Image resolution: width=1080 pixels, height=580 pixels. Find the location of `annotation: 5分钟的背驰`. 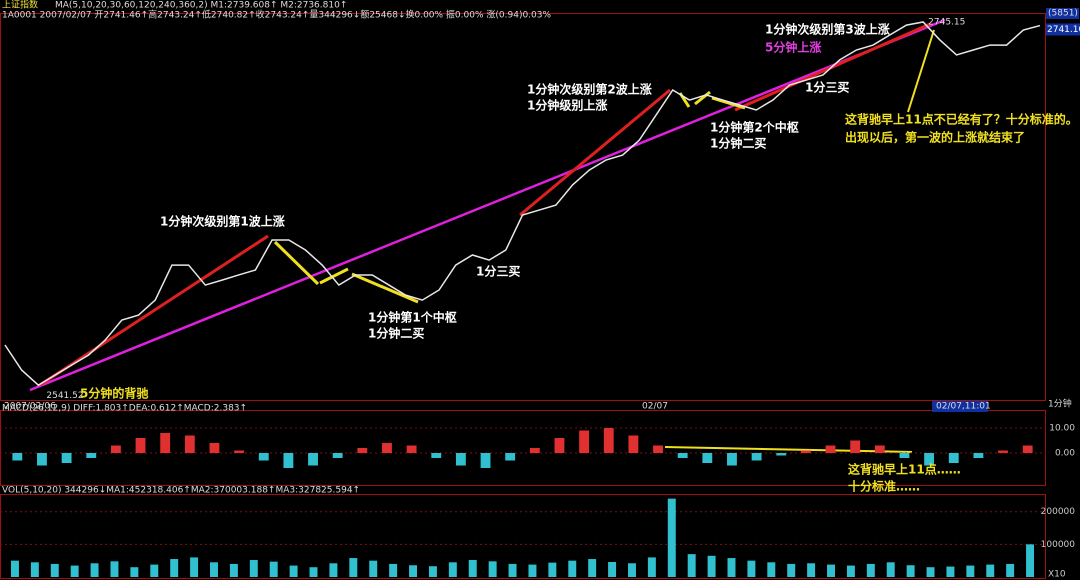

annotation: 5分钟的背驰 is located at coordinates (114, 393).